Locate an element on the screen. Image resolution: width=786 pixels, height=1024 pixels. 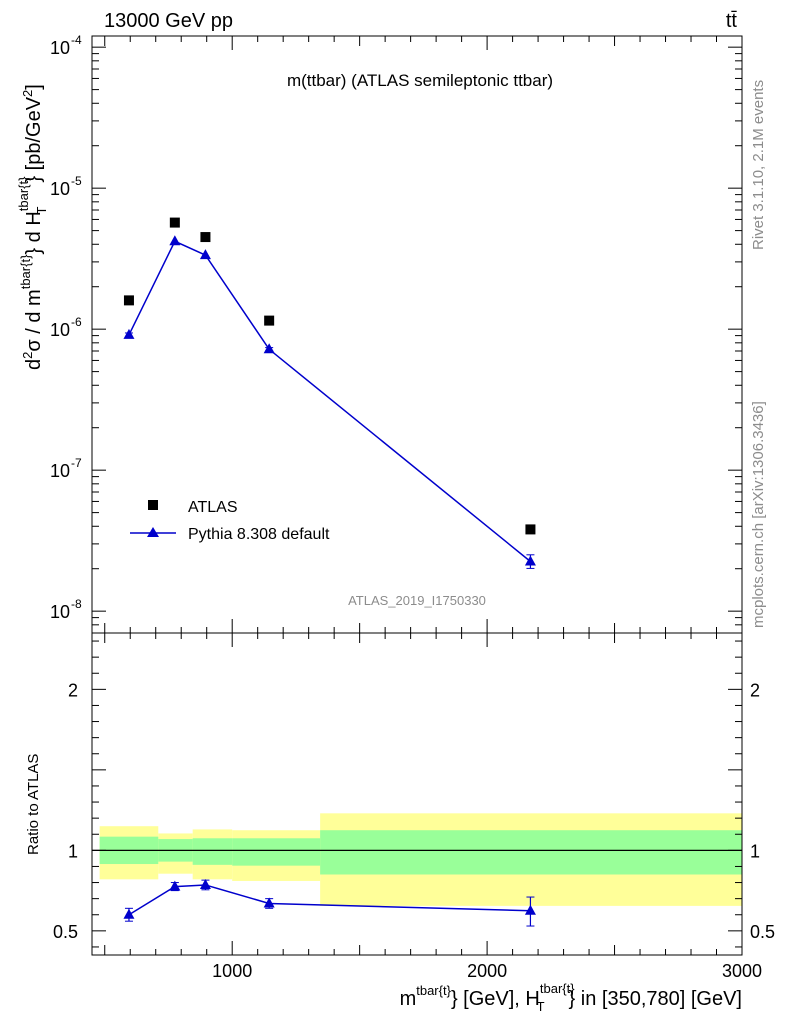
legend-label-atlas: ATLAS is located at coordinates (213, 507).